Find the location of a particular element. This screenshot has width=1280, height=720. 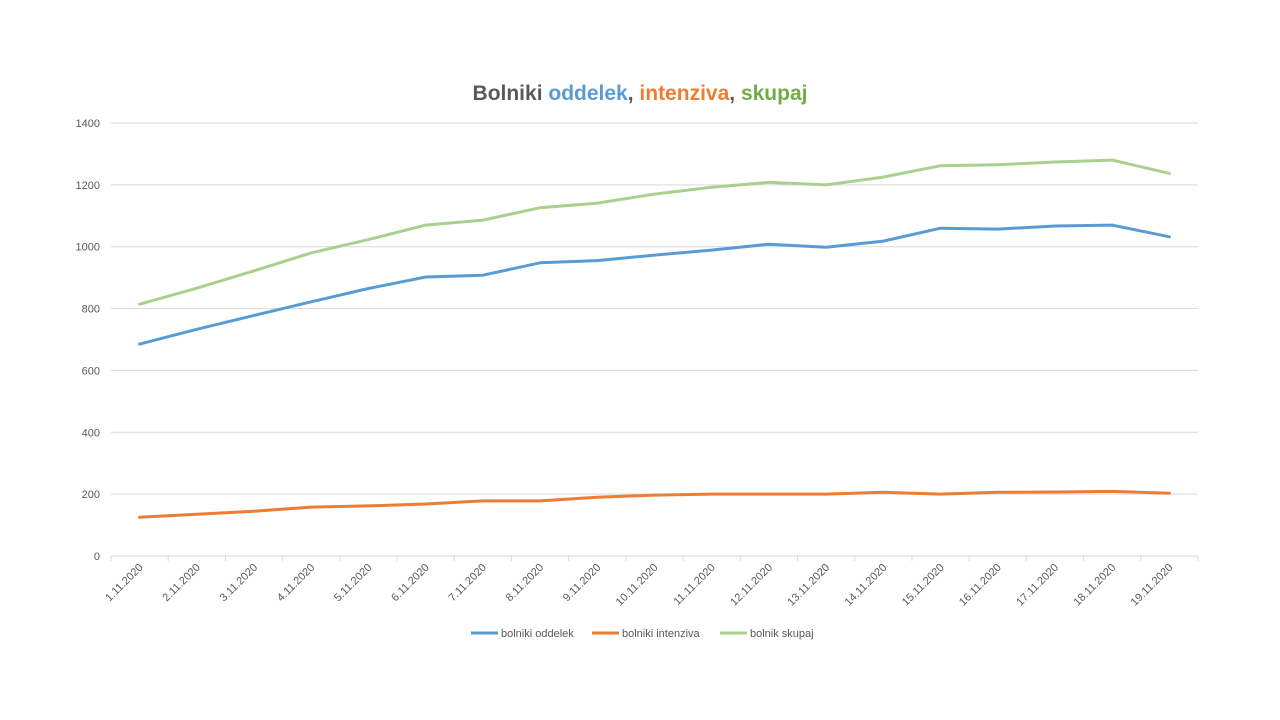

x-tick-label: 1.11.2020 is located at coordinates (124, 583).